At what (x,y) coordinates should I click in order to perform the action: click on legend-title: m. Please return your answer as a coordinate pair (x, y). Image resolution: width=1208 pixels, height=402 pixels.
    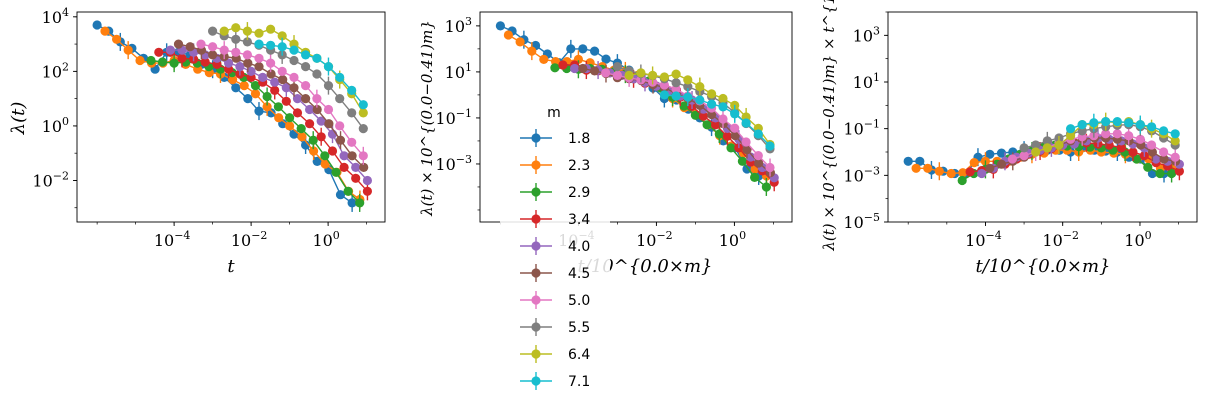
    Looking at the image, I should click on (554, 113).